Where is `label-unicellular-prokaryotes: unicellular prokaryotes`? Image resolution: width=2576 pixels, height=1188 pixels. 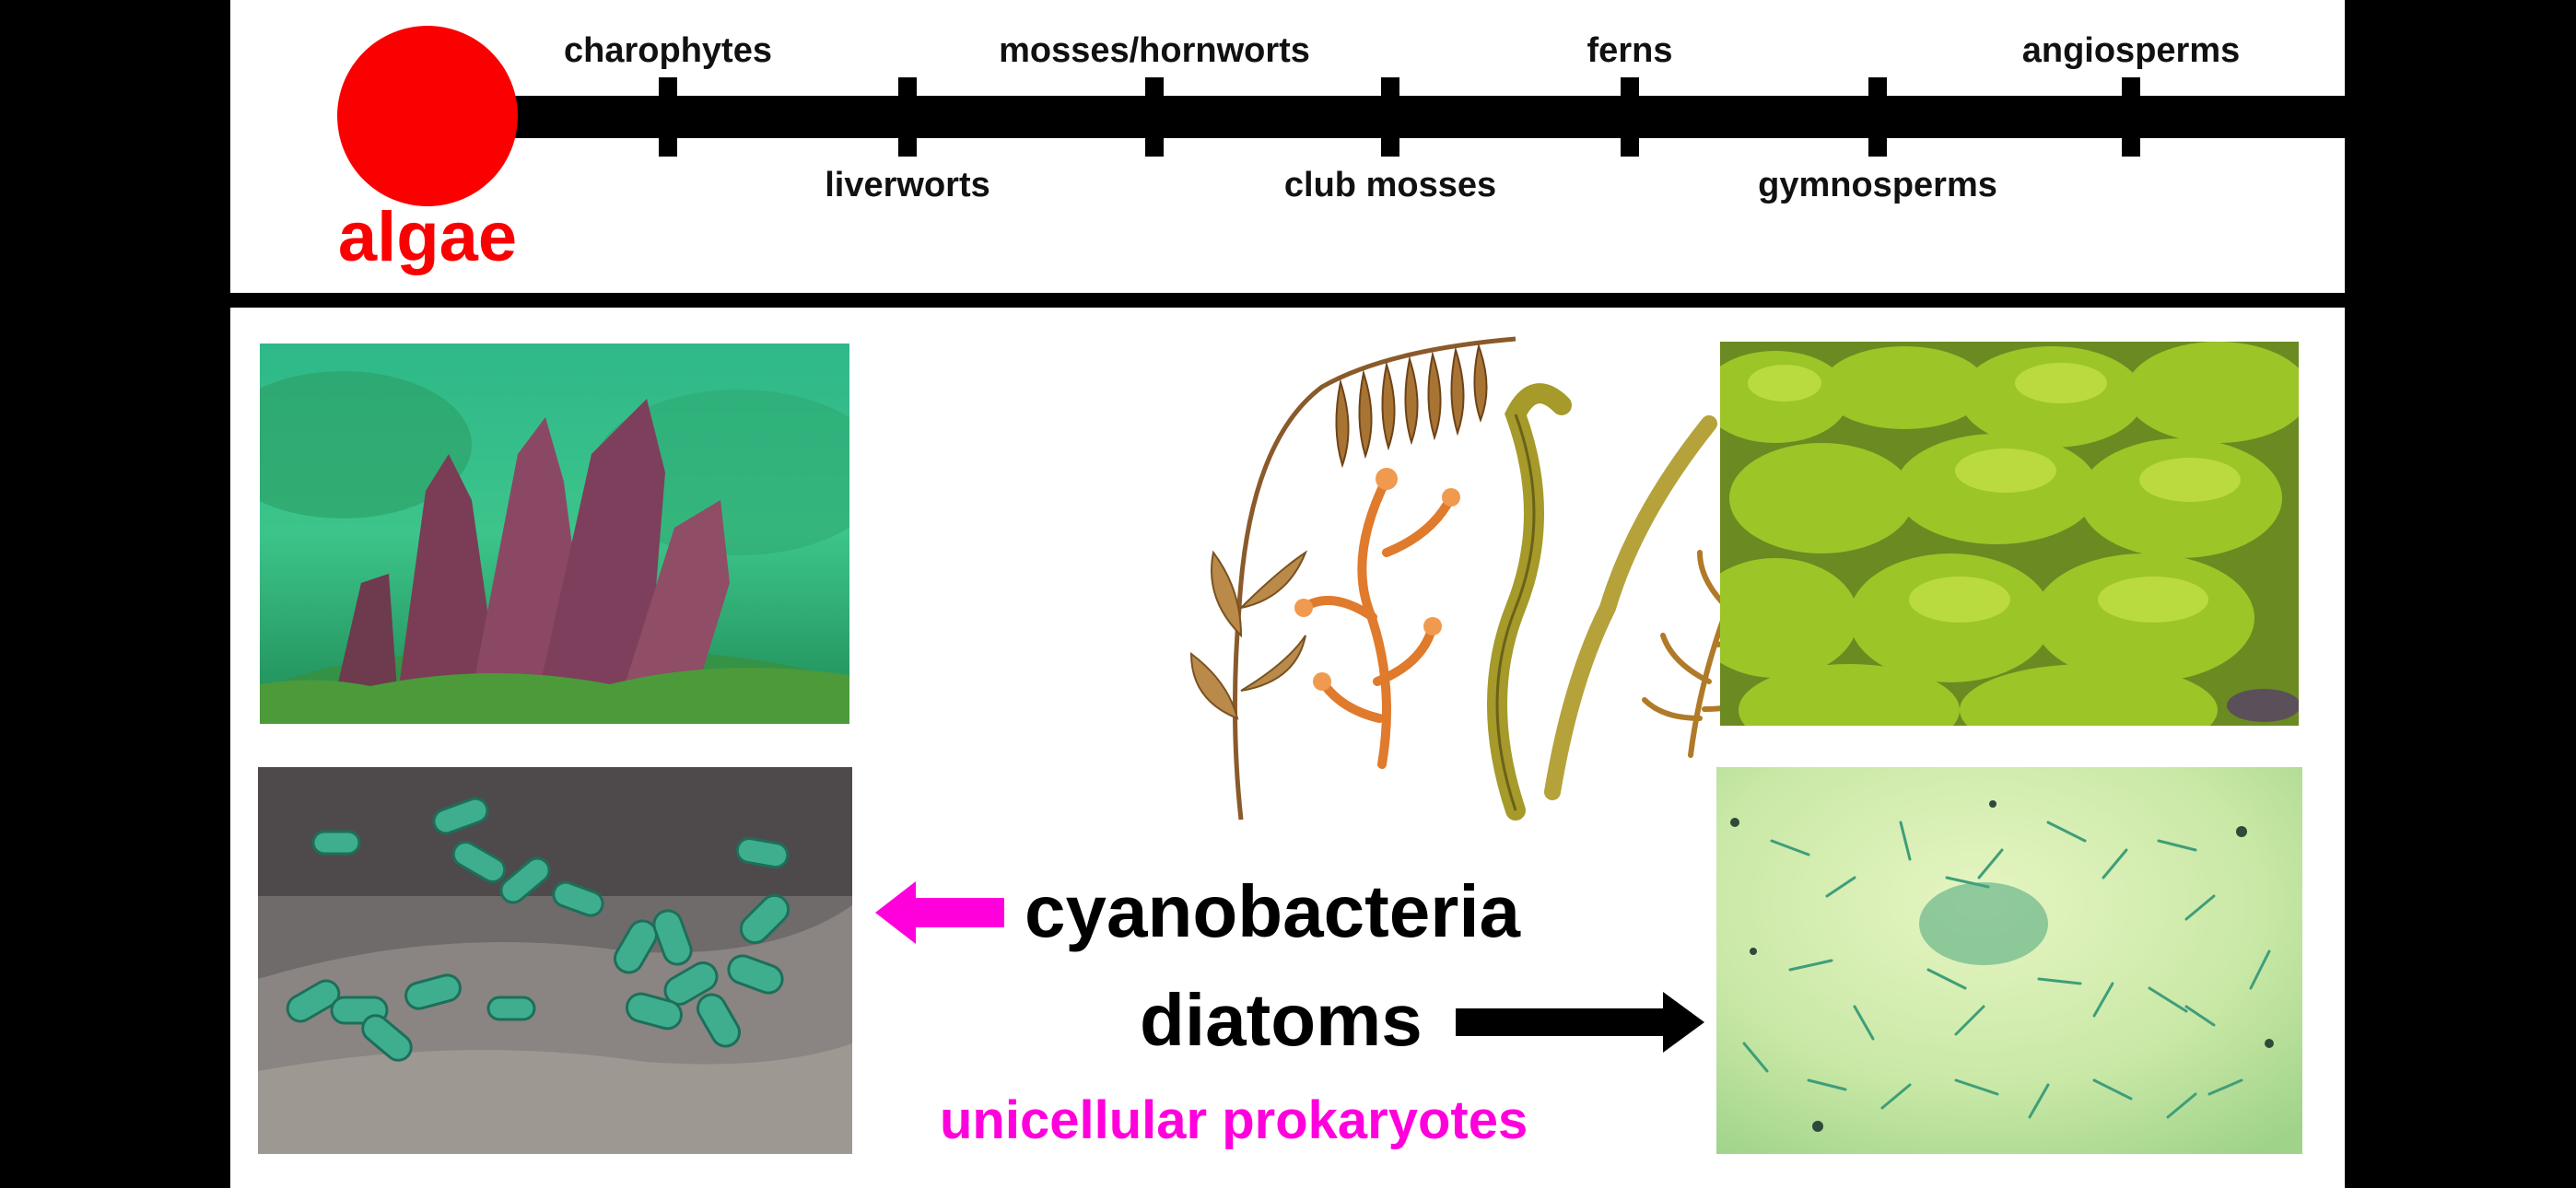 label-unicellular-prokaryotes: unicellular prokaryotes is located at coordinates (1234, 1120).